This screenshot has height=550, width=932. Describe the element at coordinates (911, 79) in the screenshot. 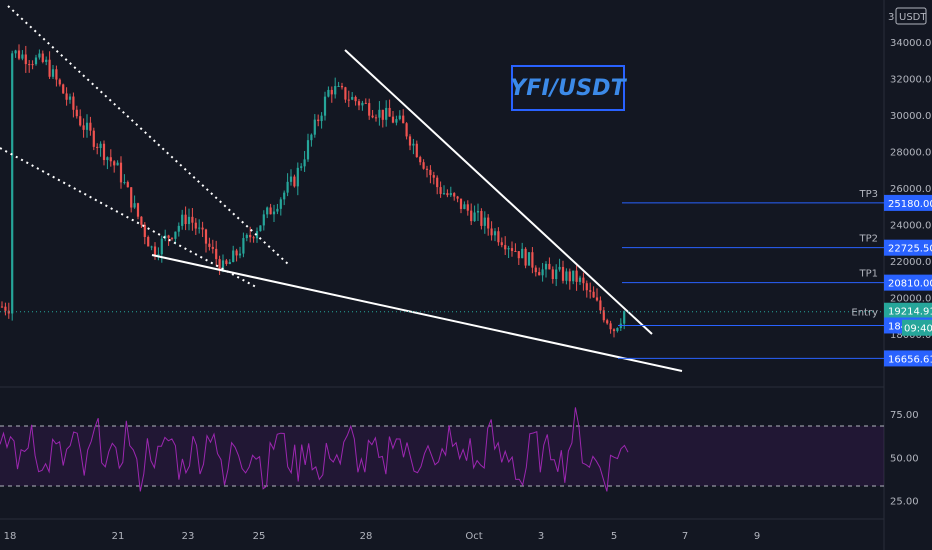

I see `price-tick-label: 32000.00` at that location.